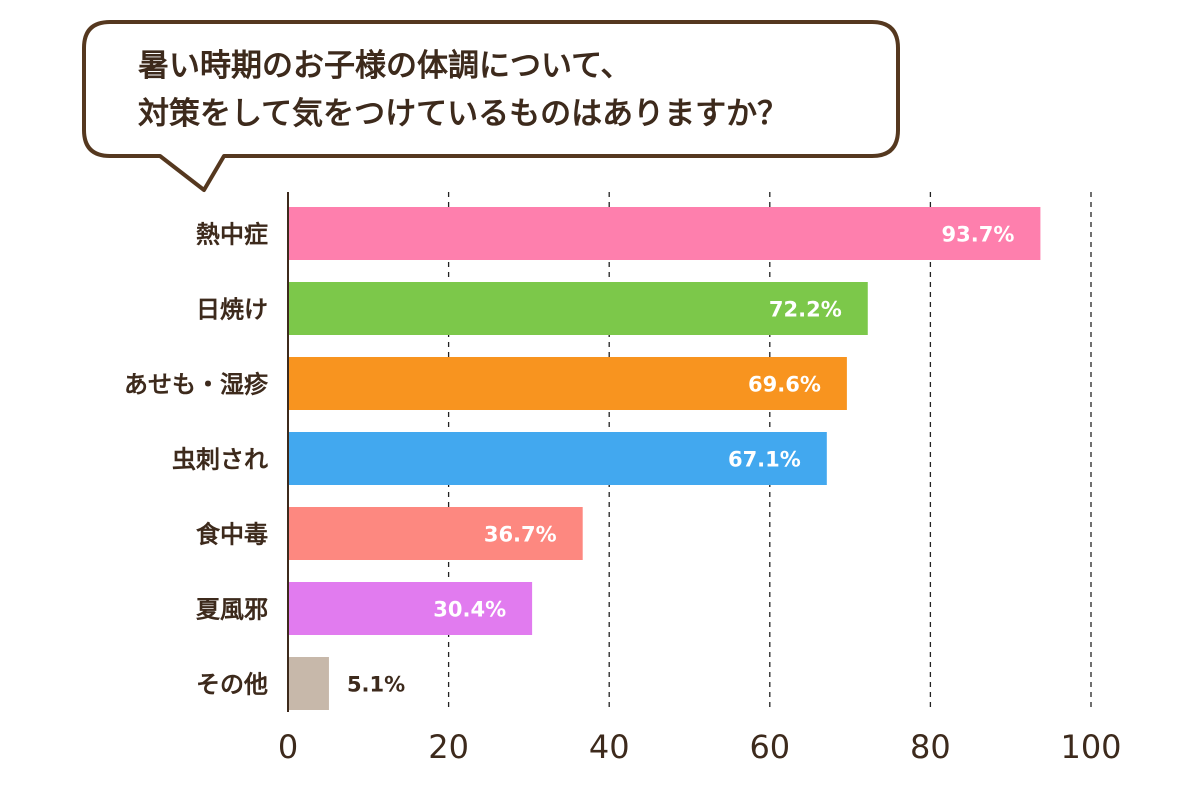  What do you see at coordinates (376, 685) in the screenshot?
I see `data-label: 5.1%` at bounding box center [376, 685].